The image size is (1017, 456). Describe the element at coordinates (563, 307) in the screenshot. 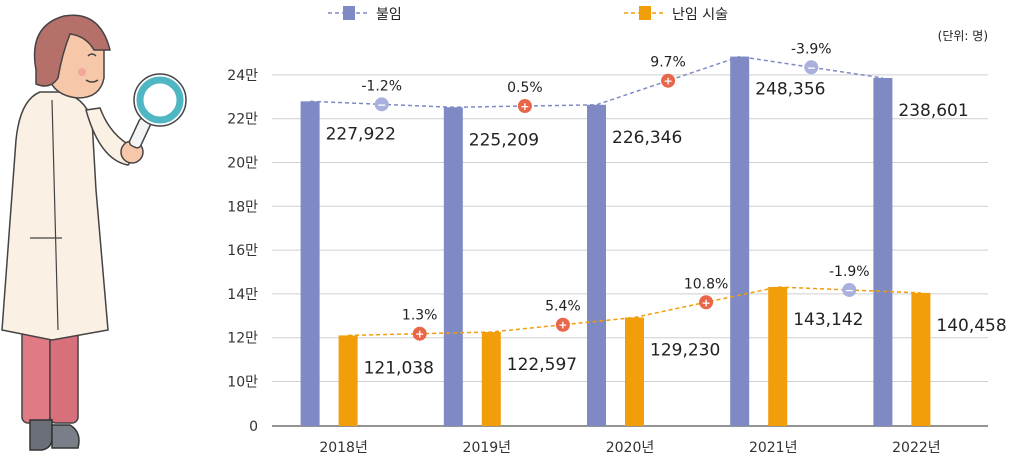

I see `change-label: 5.4%` at that location.